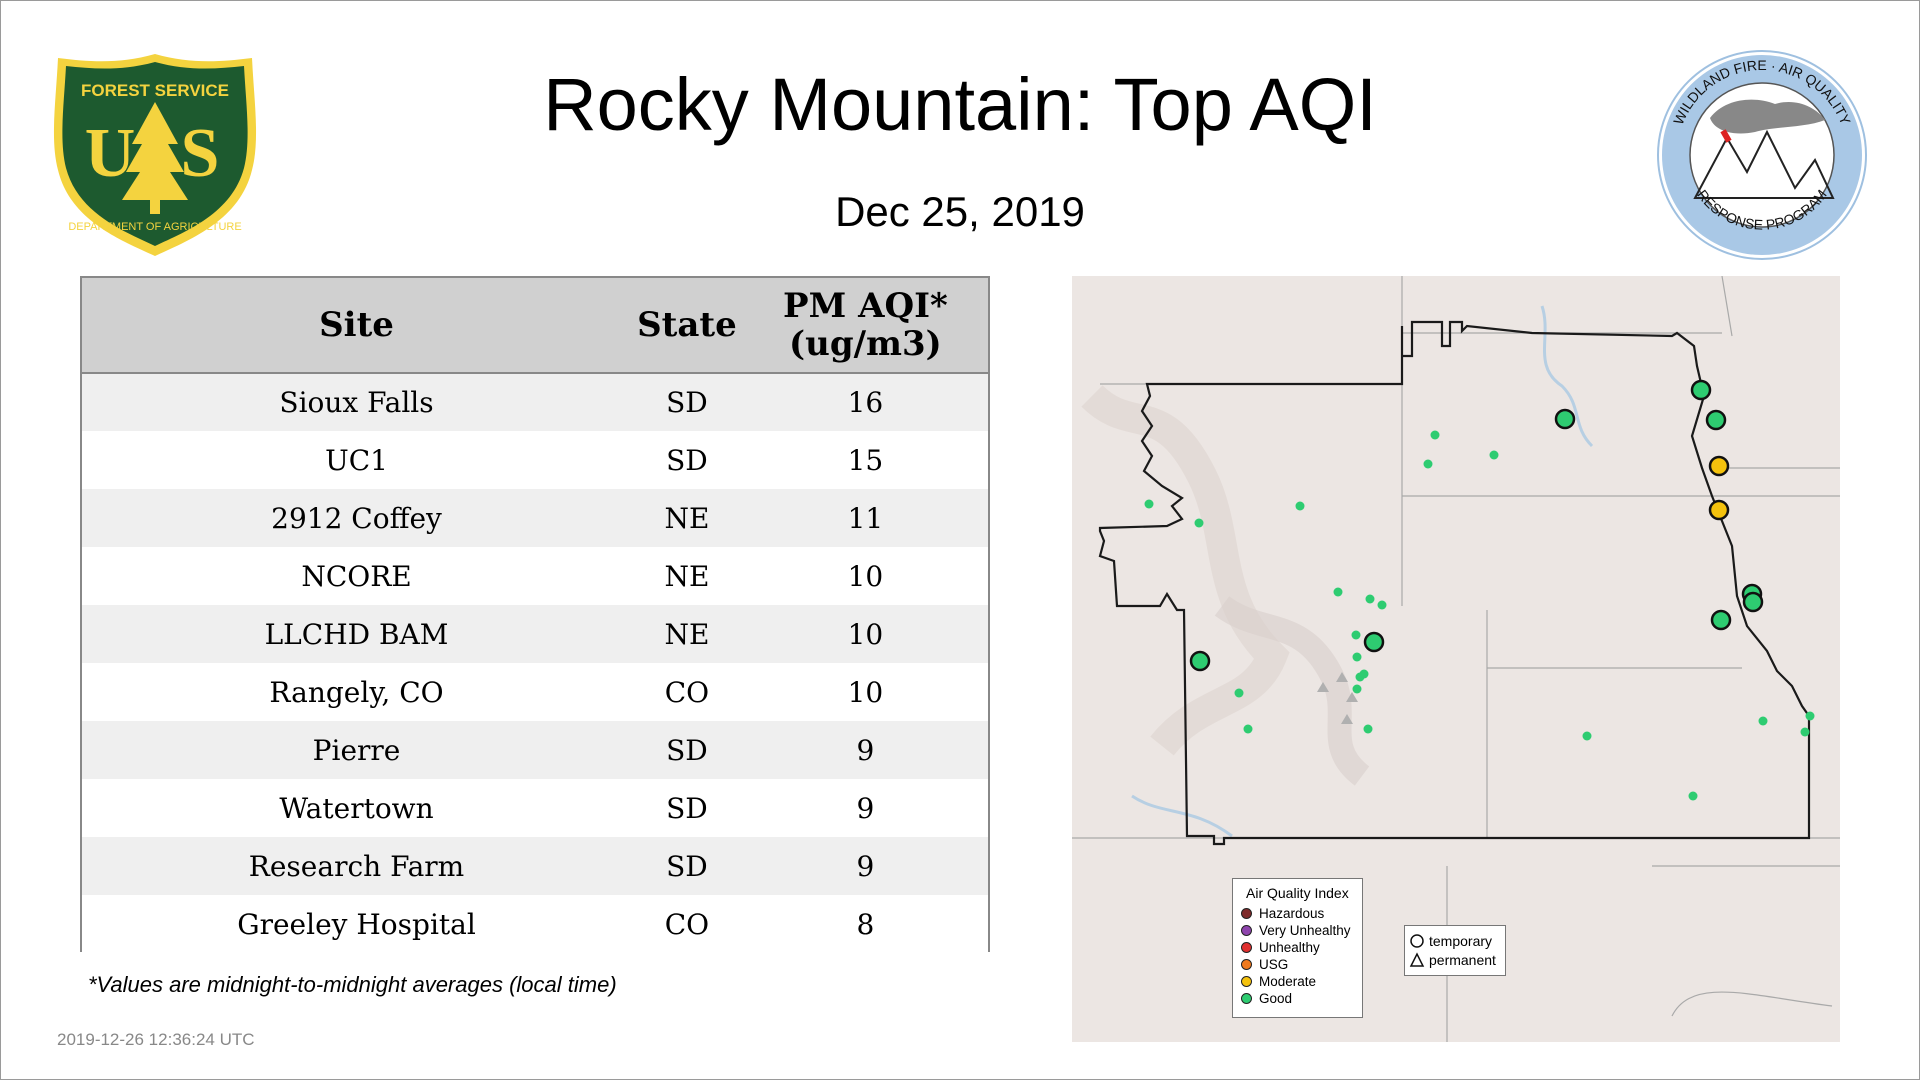 This screenshot has width=1920, height=1080. I want to click on legend-temporary-label: temporary, so click(1461, 940).